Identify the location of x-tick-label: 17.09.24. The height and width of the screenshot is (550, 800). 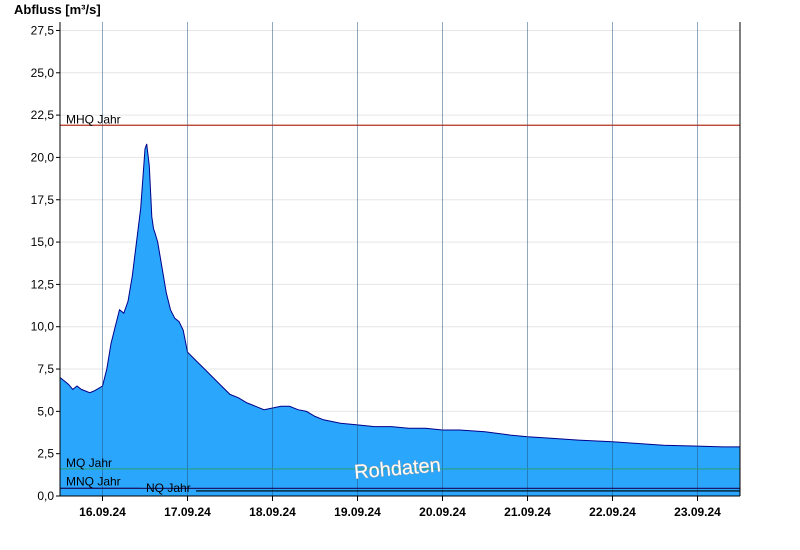
(187, 512).